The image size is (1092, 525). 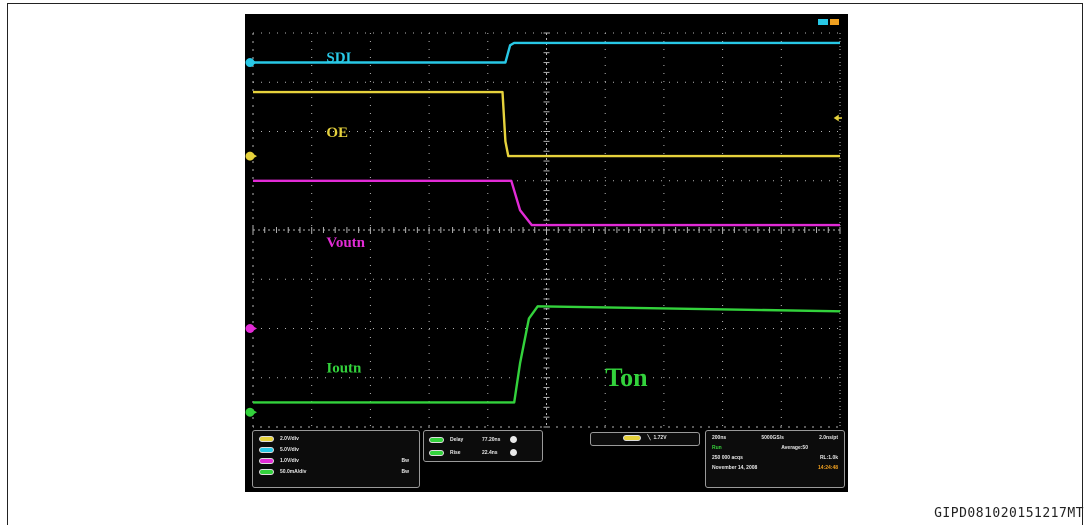 What do you see at coordinates (827, 468) in the screenshot?
I see `acquisition-time: 14:24:48` at bounding box center [827, 468].